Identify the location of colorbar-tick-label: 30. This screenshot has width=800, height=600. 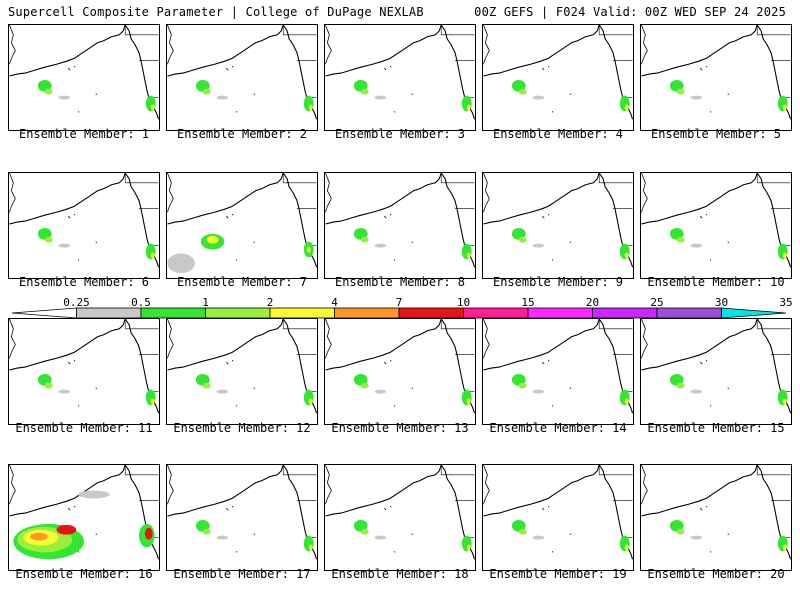
(721, 302).